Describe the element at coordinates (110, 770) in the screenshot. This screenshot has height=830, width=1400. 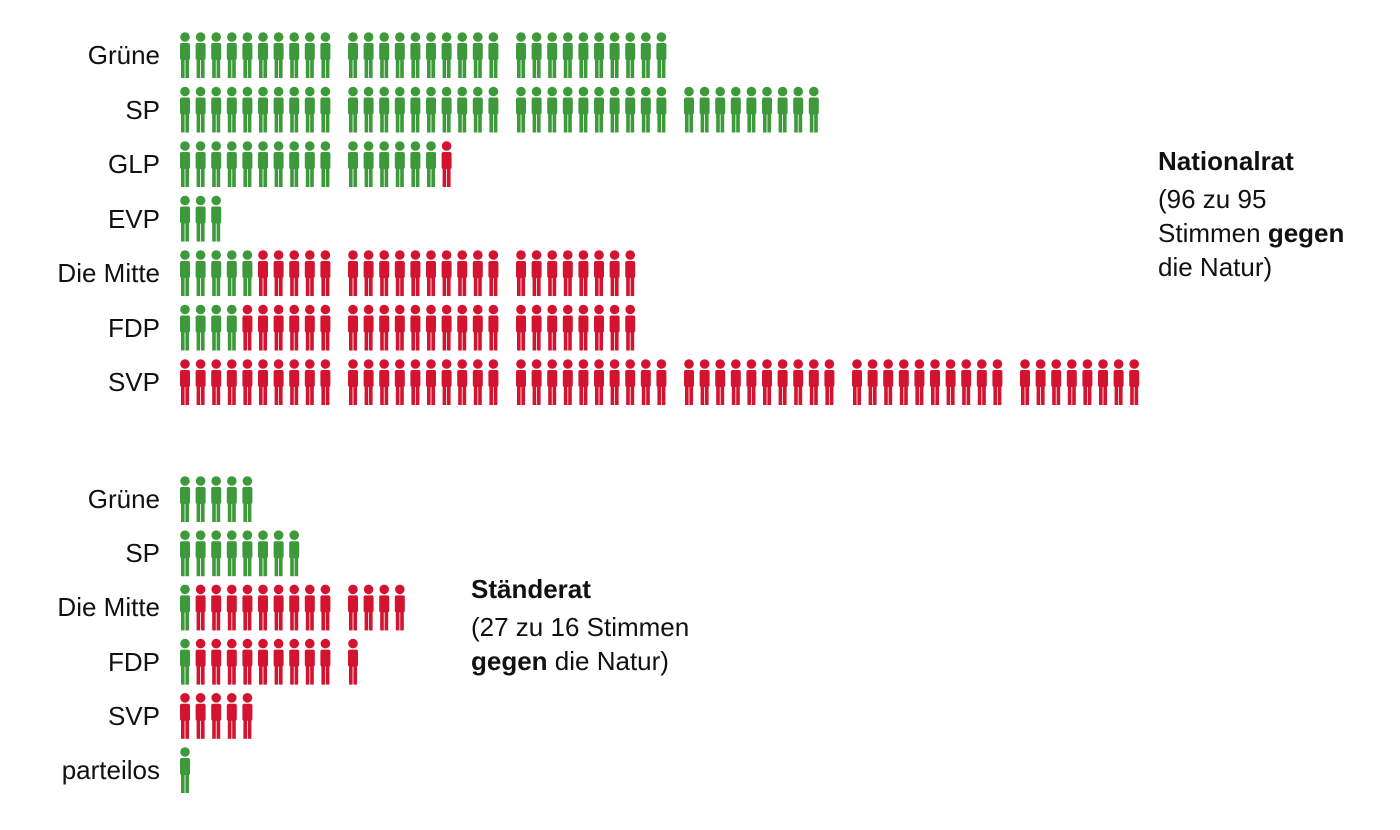
I see `party-label: parteilos` at that location.